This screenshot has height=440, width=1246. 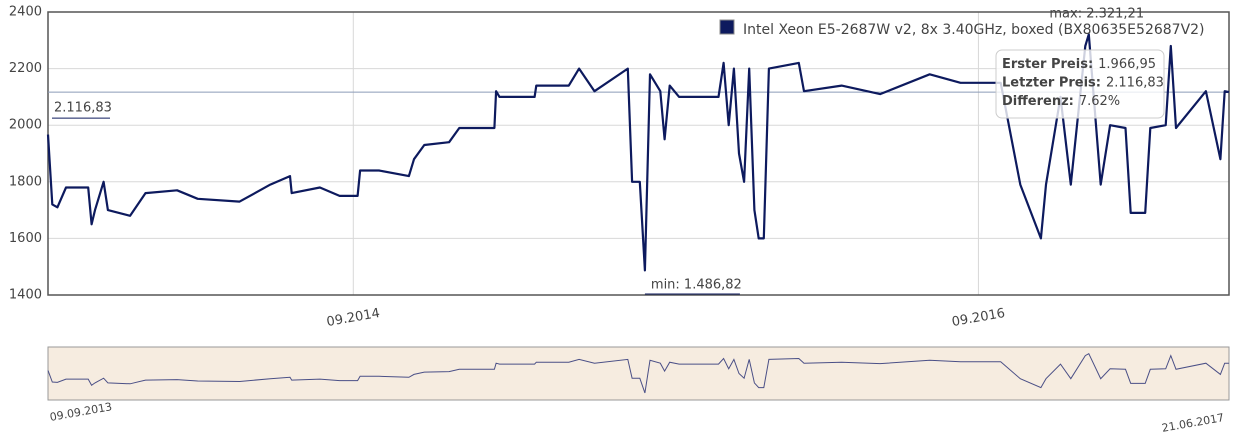 I want to click on max-label: max: 2.321,21, so click(x=1096, y=14).